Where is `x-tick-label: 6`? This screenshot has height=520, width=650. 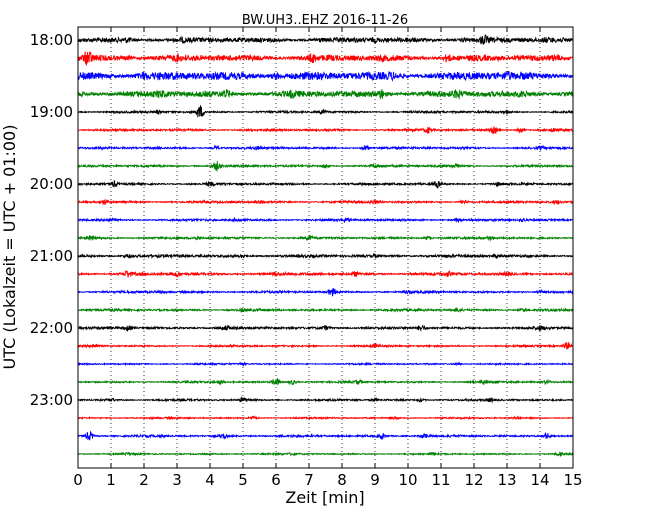 x-tick-label: 6 is located at coordinates (276, 480).